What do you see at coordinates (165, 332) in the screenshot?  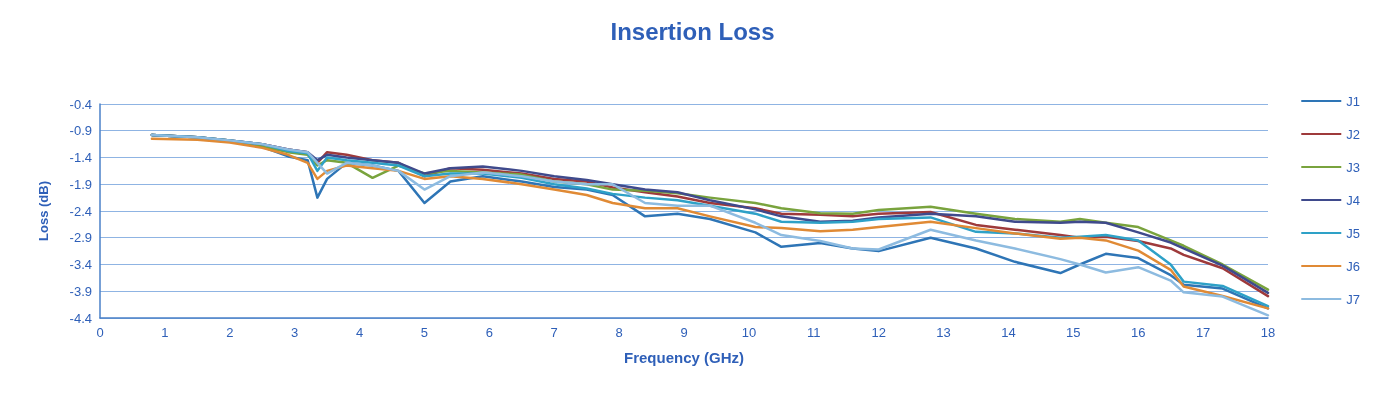 I see `x-tick-label: 1` at bounding box center [165, 332].